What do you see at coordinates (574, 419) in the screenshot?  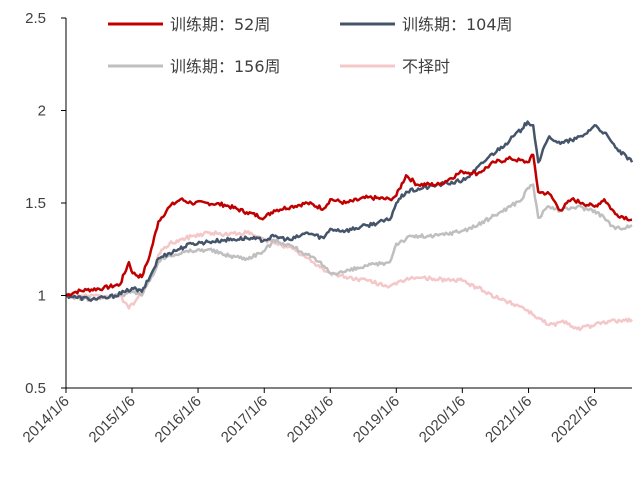 I see `x-tick-label: 2022/1/6` at bounding box center [574, 419].